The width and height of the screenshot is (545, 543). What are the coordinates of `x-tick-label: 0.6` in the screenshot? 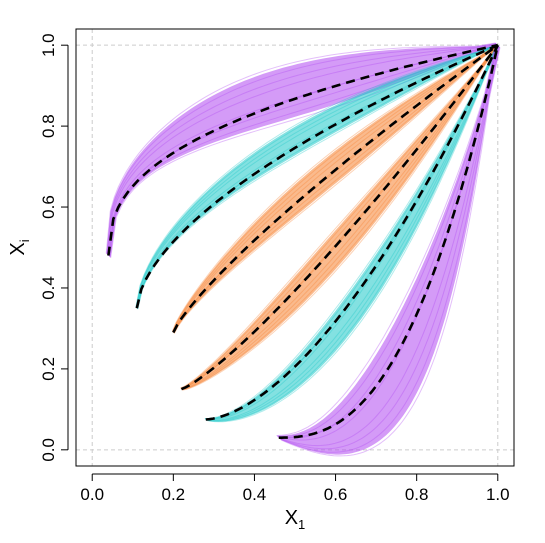 It's located at (336, 494).